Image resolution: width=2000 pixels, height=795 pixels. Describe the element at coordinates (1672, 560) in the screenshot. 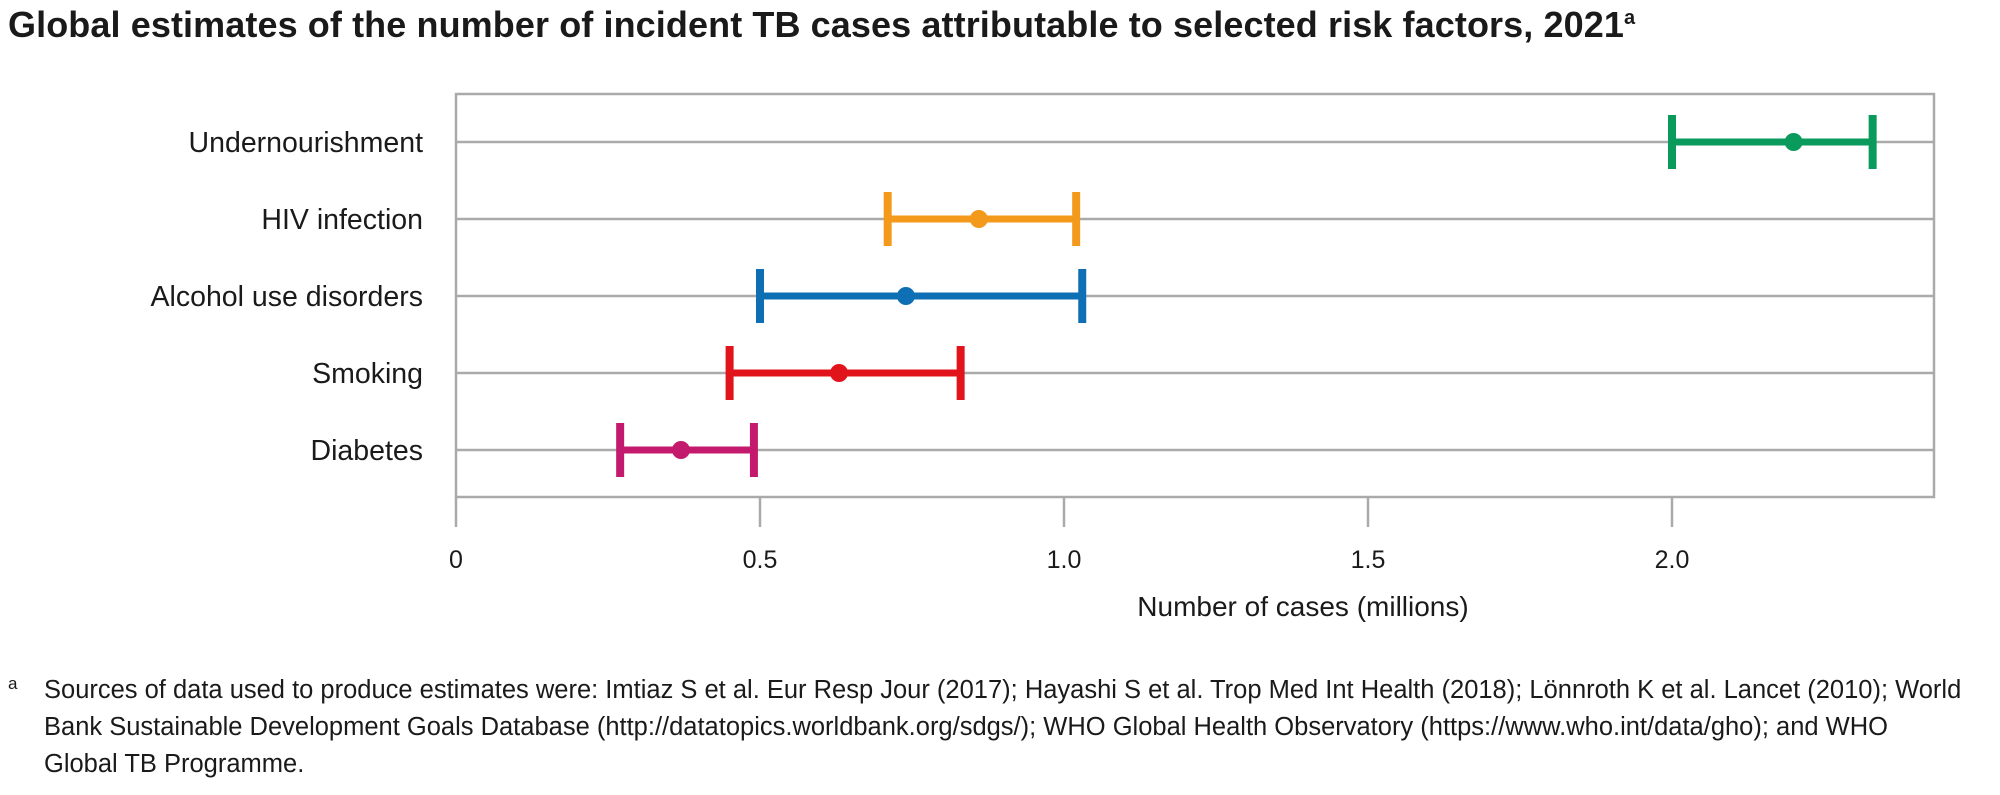

I see `x-tick-label: 2.0` at that location.